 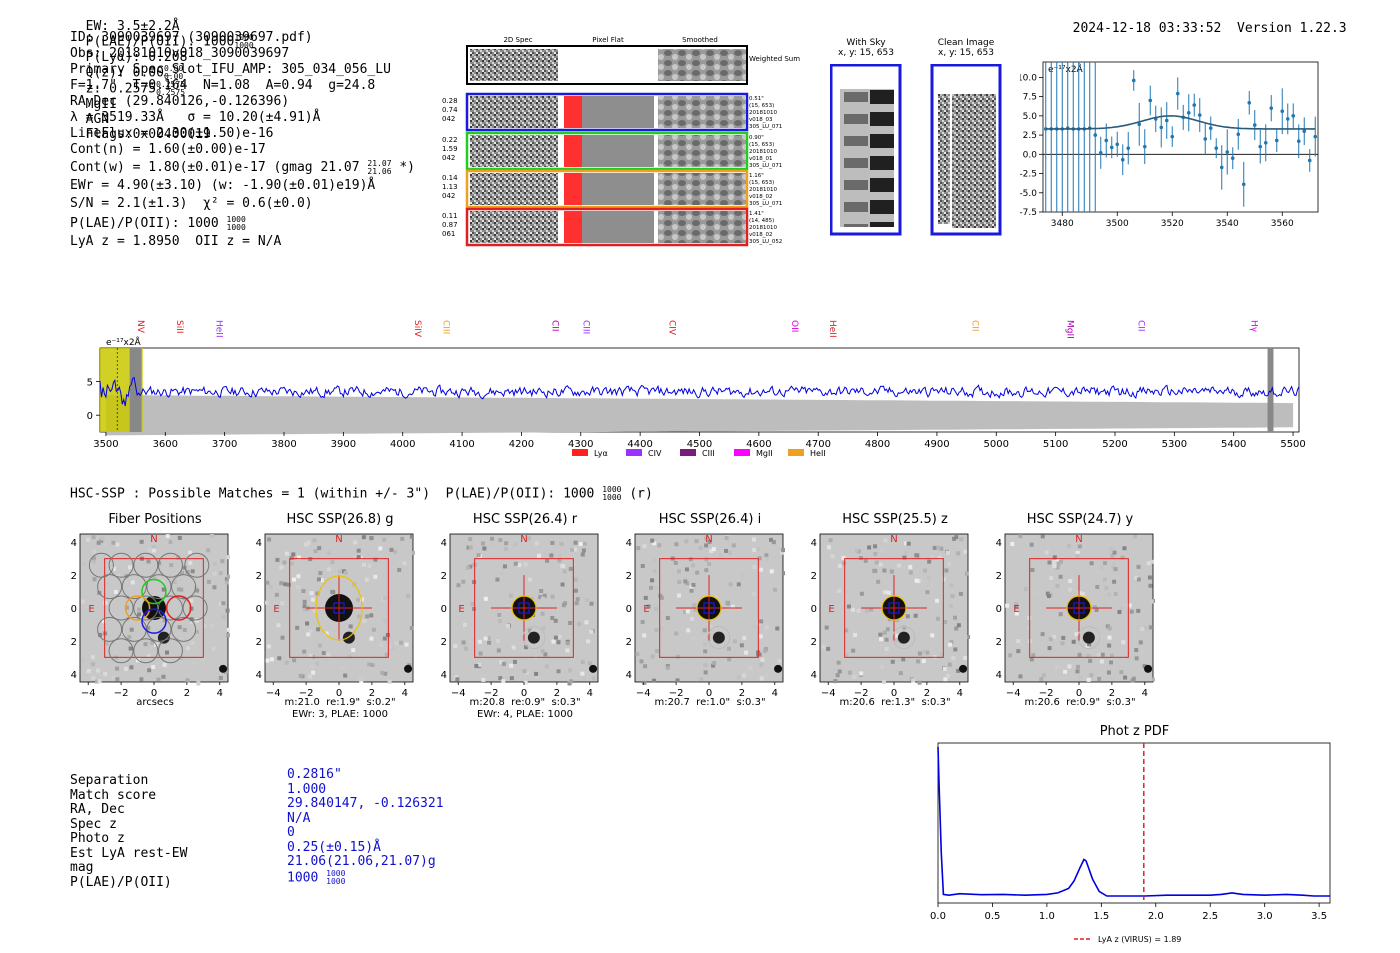 I want to click on fiber-row-right-label: 0.51", so click(x=756, y=99).